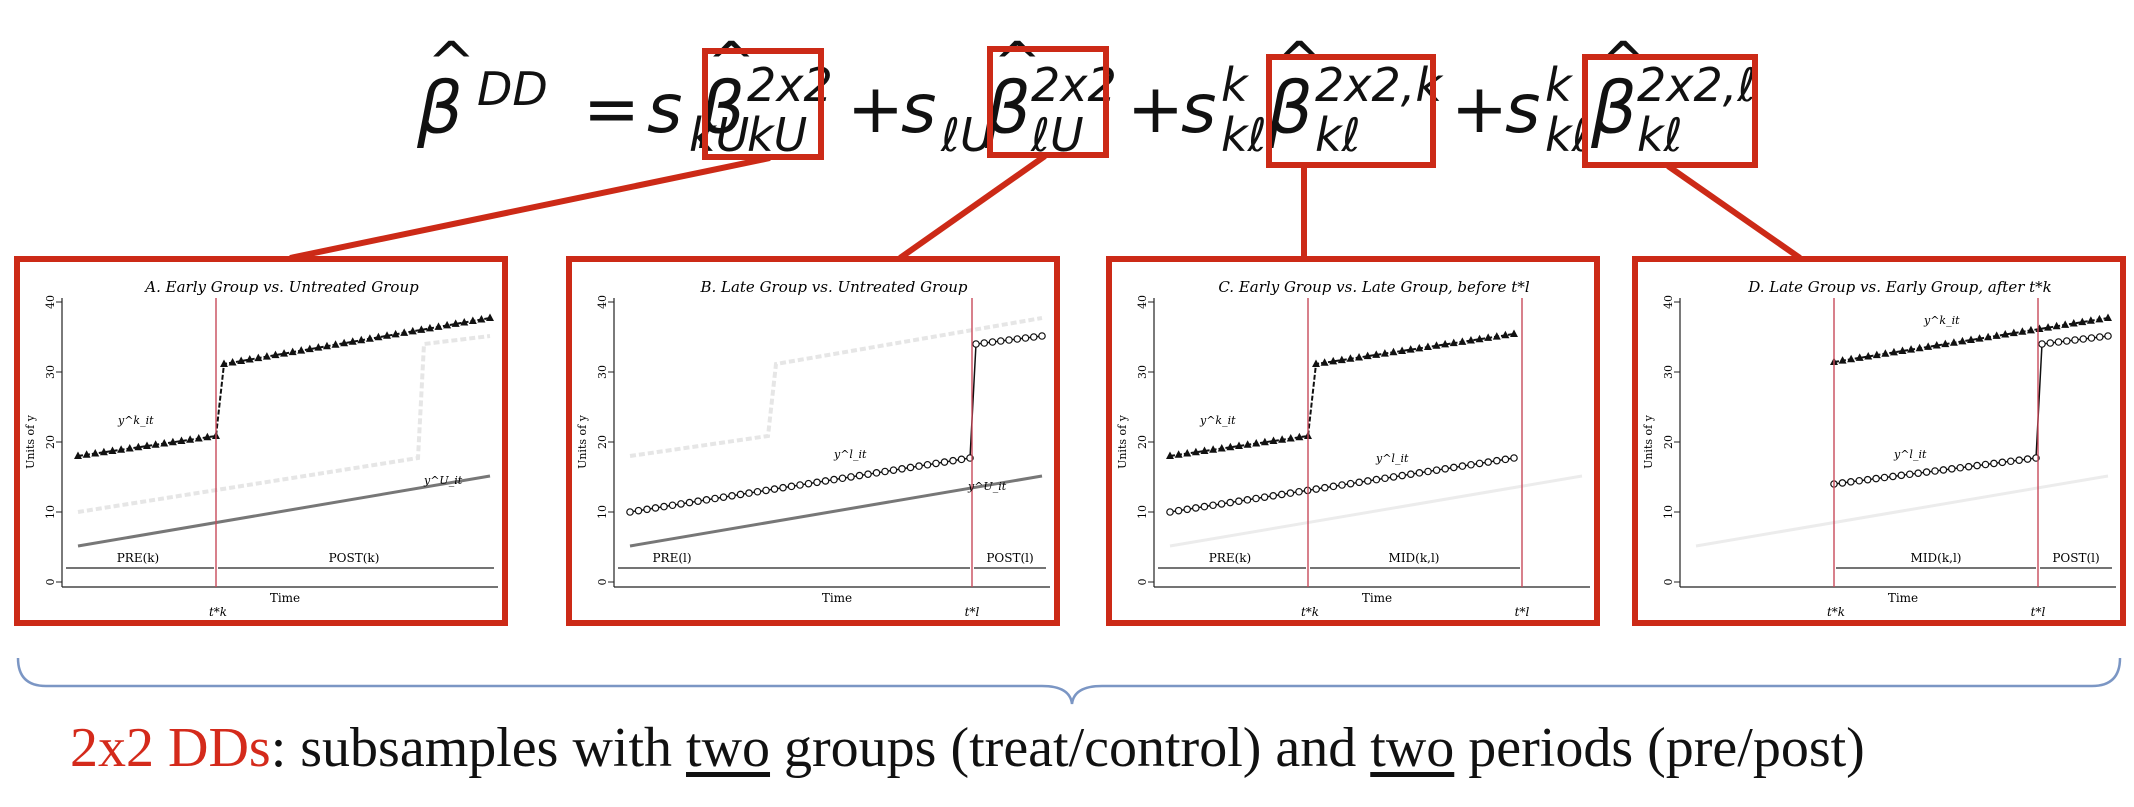  What do you see at coordinates (967, 135) in the screenshot?
I see `weight-sub: ℓU` at bounding box center [967, 135].